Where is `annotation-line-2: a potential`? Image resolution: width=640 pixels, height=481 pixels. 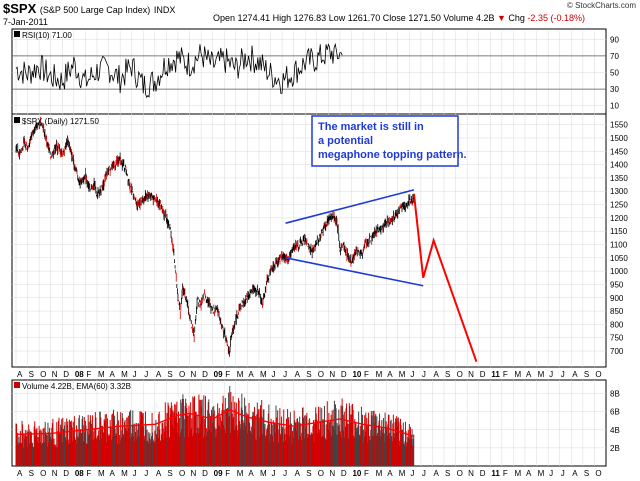 annotation-line-2: a potential is located at coordinates (345, 141).